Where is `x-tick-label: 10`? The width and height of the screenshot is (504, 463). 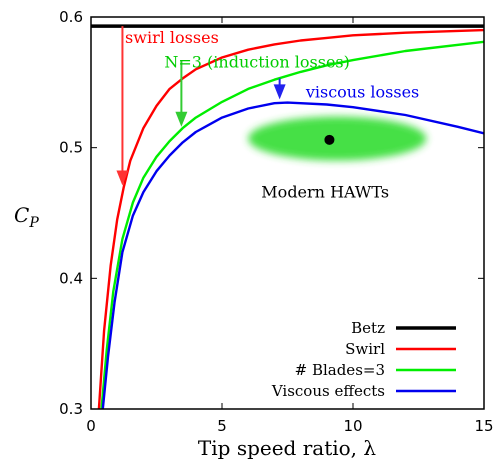 x-tick-label: 10 is located at coordinates (352, 426).